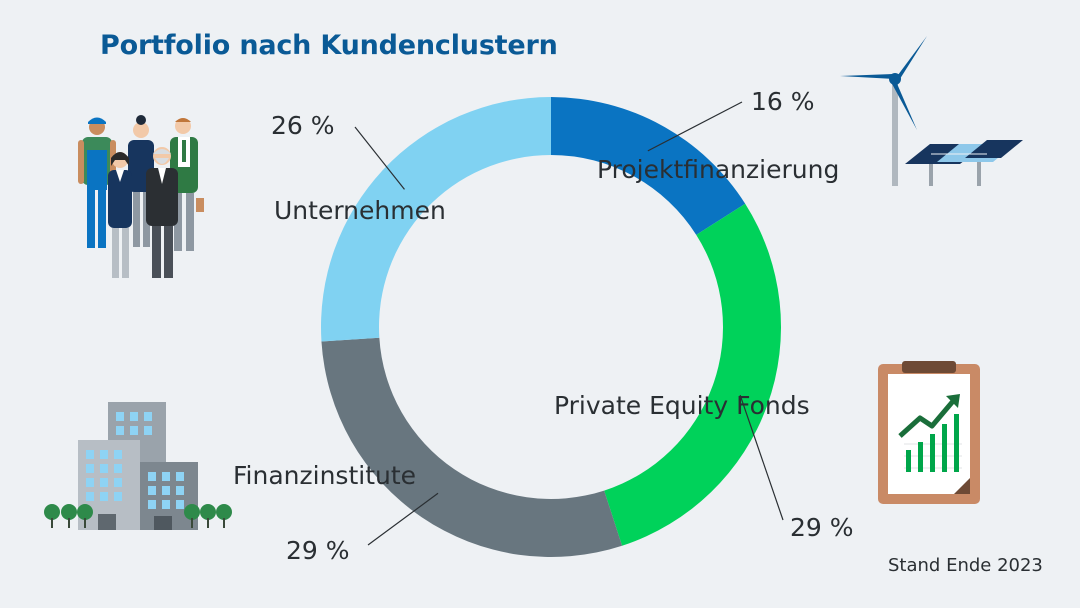  Describe the element at coordinates (695, 126) in the screenshot. I see `leader-line-projektfinanzierung` at that location.